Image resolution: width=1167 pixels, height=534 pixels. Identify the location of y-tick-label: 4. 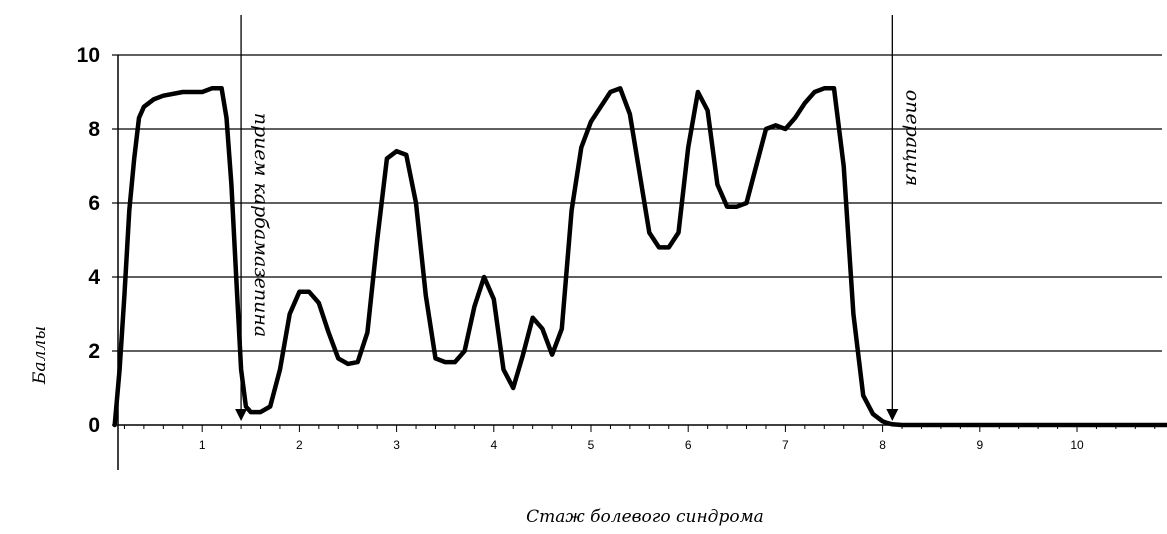
(94, 277).